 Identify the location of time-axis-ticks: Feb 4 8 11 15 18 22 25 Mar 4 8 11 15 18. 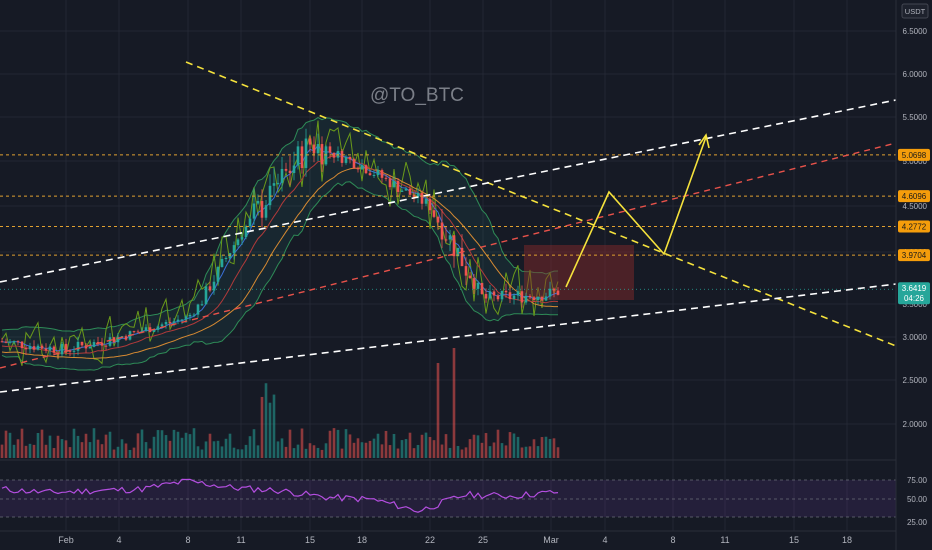
(455, 540).